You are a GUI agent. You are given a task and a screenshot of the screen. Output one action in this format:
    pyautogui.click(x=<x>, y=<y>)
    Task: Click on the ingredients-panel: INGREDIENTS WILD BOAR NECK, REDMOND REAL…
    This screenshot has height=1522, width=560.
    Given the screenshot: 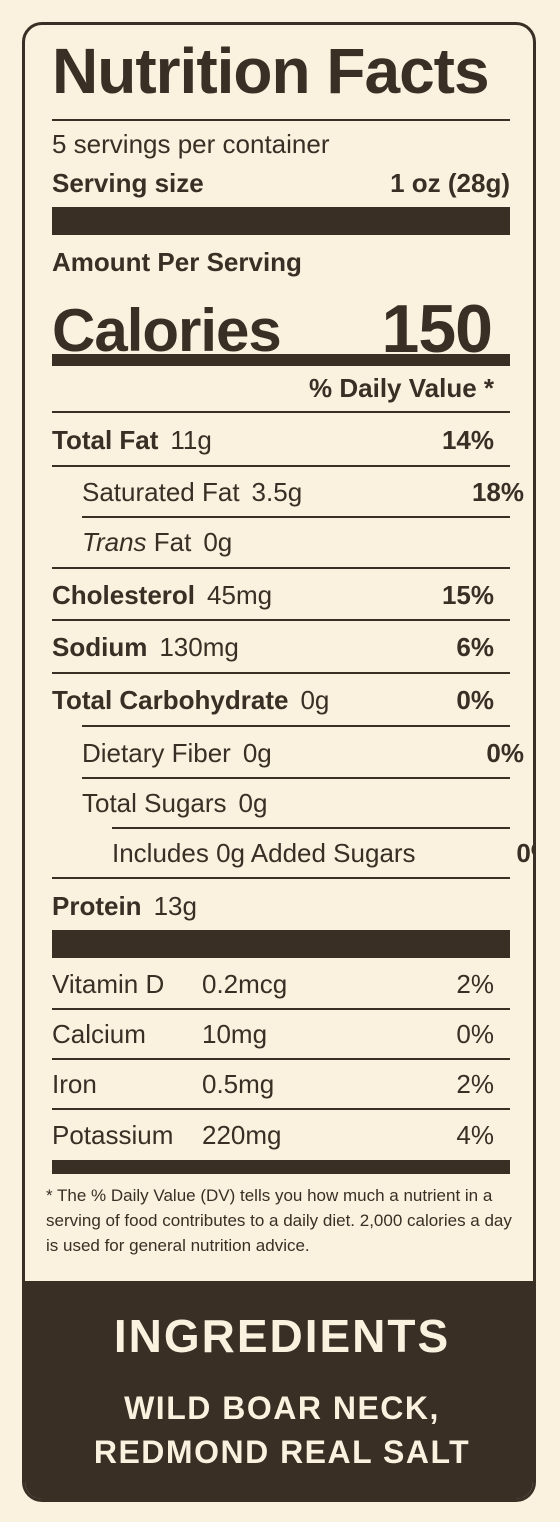 What is the action you would take?
    pyautogui.click(x=279, y=1390)
    